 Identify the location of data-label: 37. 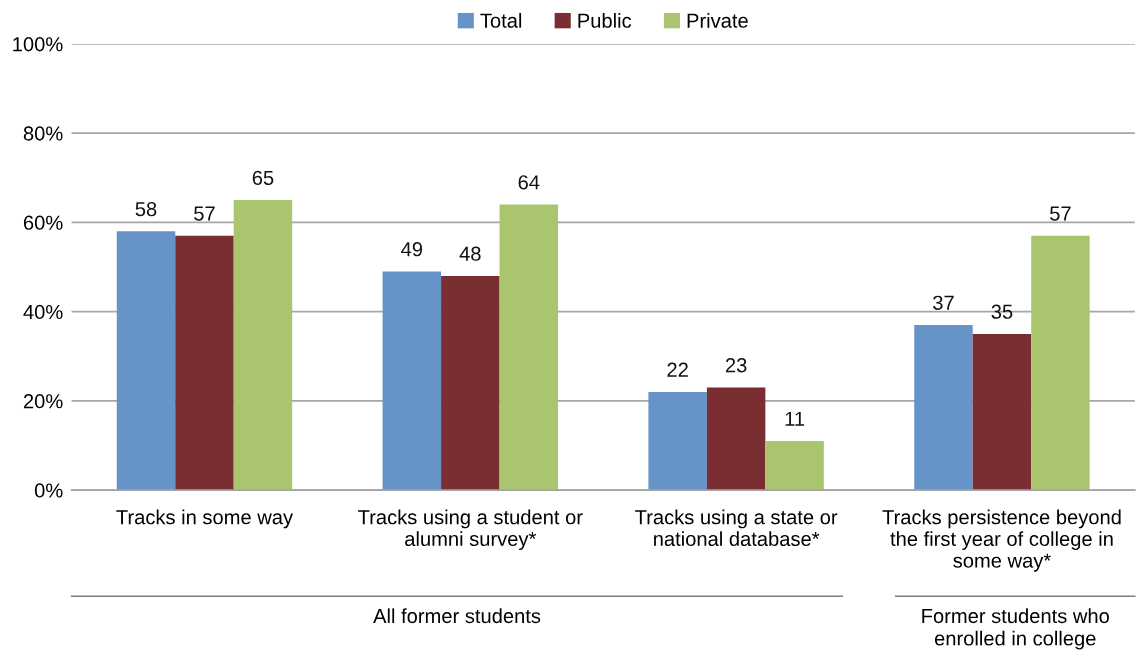
(943, 302).